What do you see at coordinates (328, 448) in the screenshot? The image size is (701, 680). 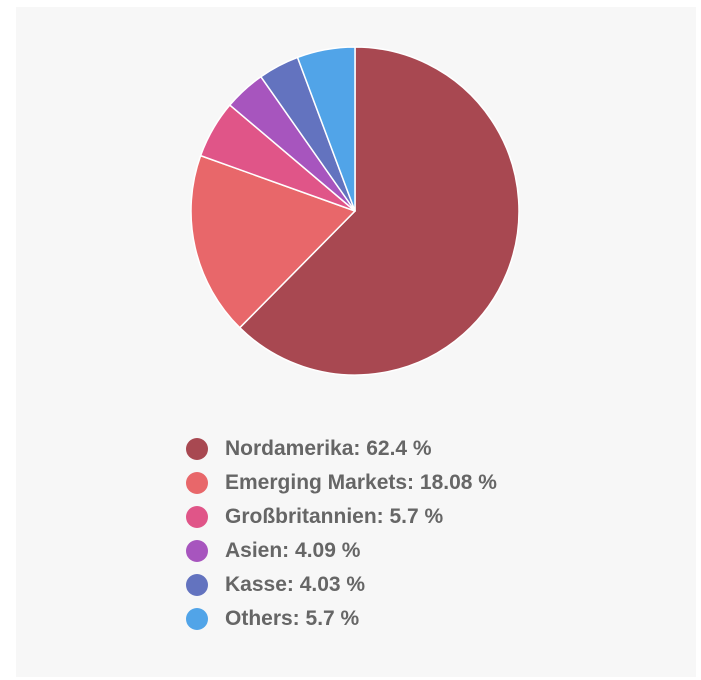 I see `legend-label: Nordamerika: 62.4 %` at bounding box center [328, 448].